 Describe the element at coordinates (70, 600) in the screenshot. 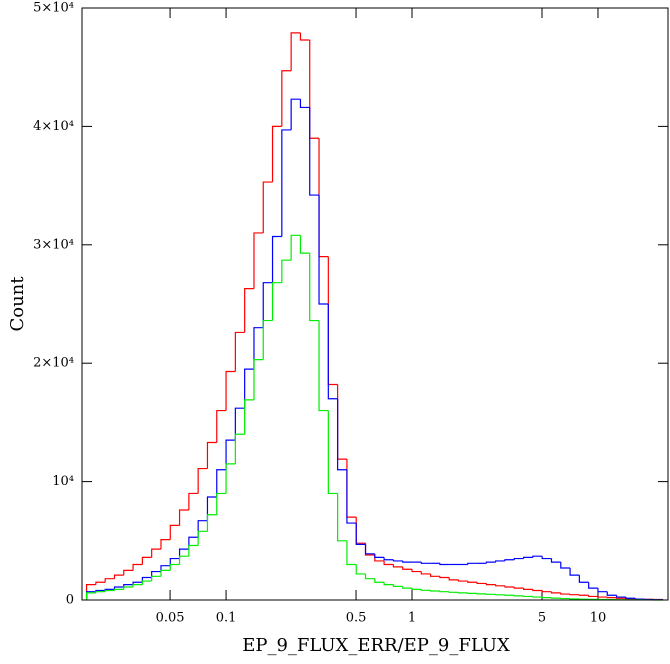

I see `y-tick-label: 0` at that location.